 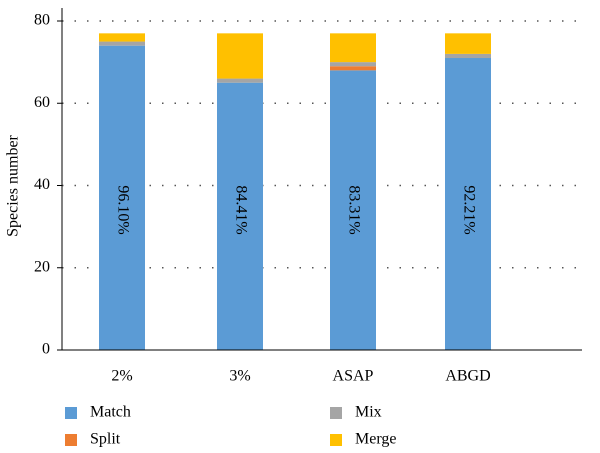 What do you see at coordinates (467, 376) in the screenshot?
I see `x-tick-label: ABGD` at bounding box center [467, 376].